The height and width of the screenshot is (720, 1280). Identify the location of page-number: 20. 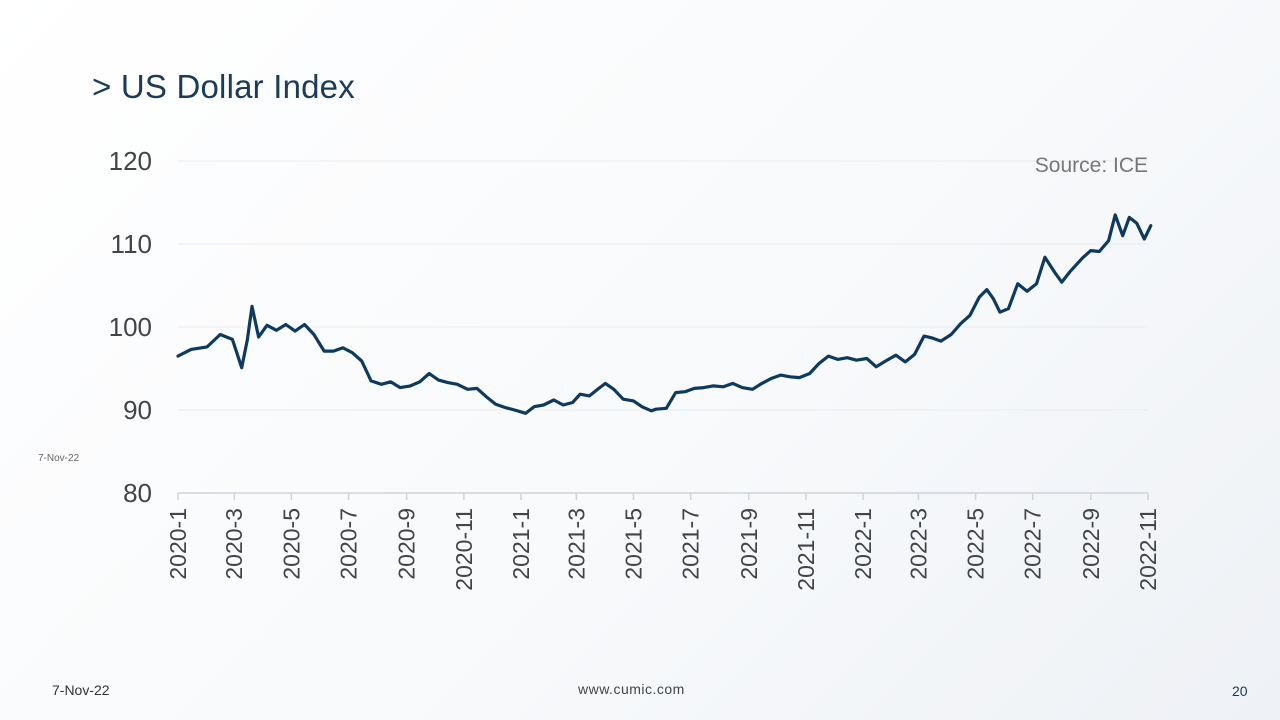
(1240, 691).